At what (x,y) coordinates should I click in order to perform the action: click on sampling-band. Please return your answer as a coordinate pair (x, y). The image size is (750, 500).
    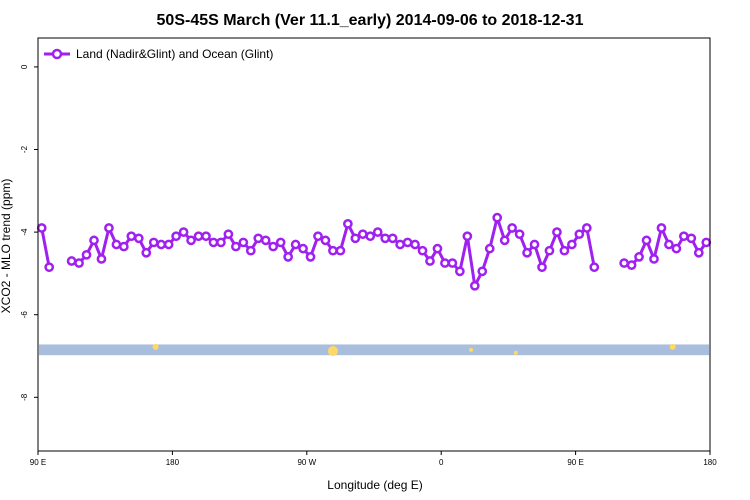
    Looking at the image, I should click on (374, 350).